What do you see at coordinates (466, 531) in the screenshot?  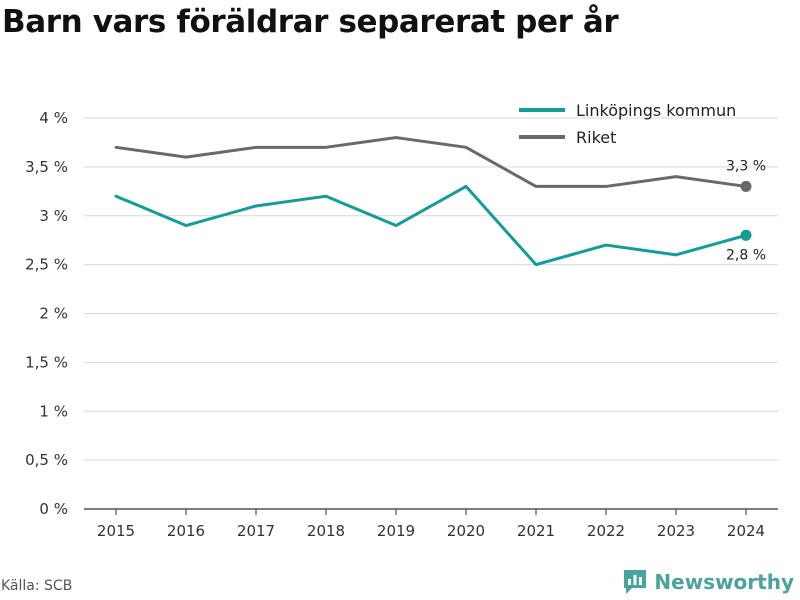 I see `x-tick-label: 2020` at bounding box center [466, 531].